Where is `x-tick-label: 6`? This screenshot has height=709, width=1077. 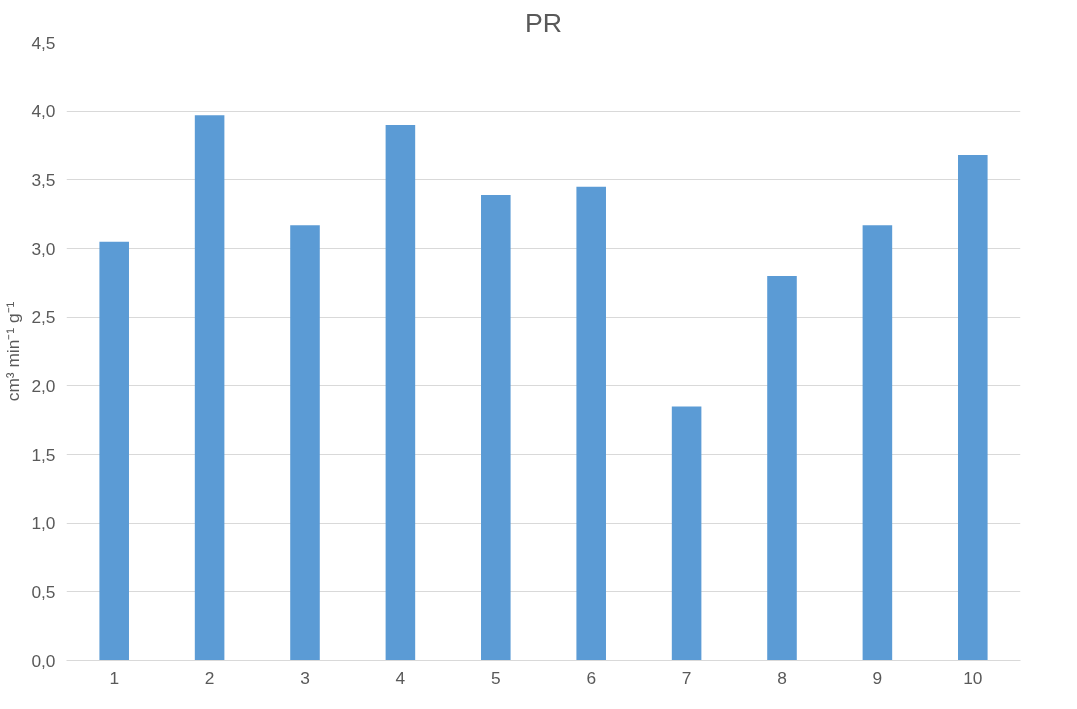
x-tick-label: 6 is located at coordinates (591, 677).